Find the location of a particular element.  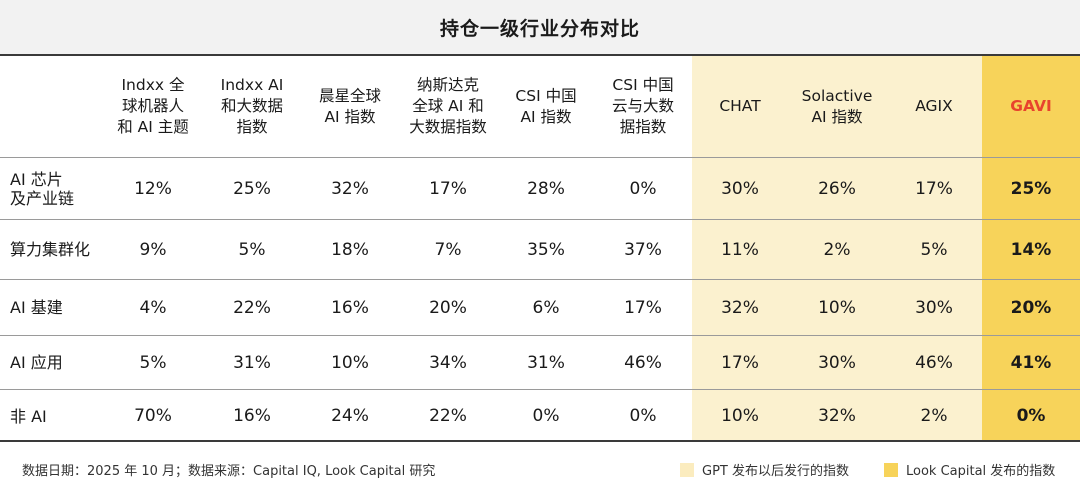

legend-item-gpt: GPT 发布以后发行的指数 is located at coordinates (764, 469).